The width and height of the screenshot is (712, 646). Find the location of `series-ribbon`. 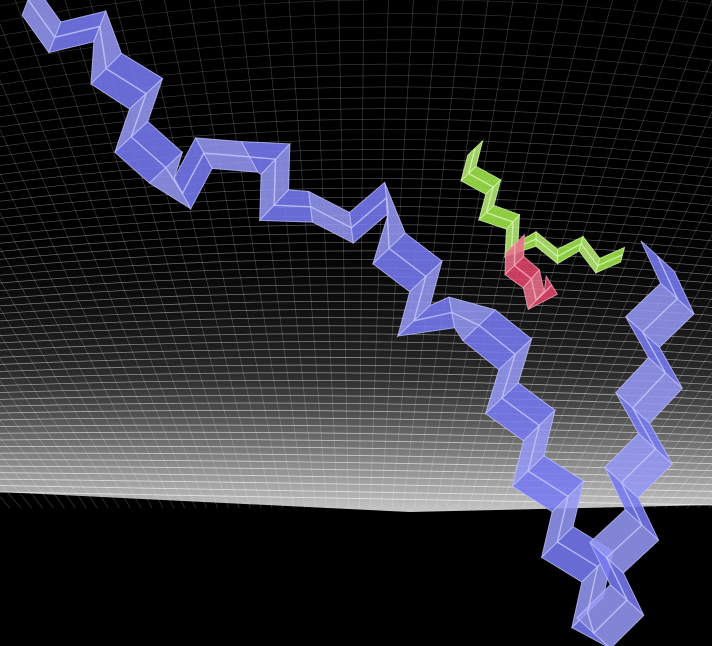

series-ribbon is located at coordinates (531, 272).